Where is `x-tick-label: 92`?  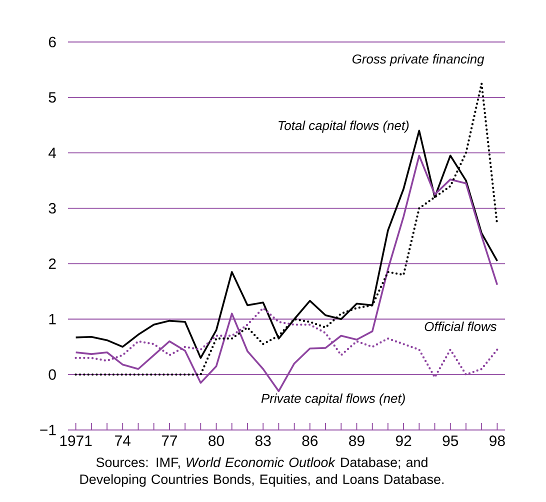
x-tick-label: 92 is located at coordinates (404, 441).